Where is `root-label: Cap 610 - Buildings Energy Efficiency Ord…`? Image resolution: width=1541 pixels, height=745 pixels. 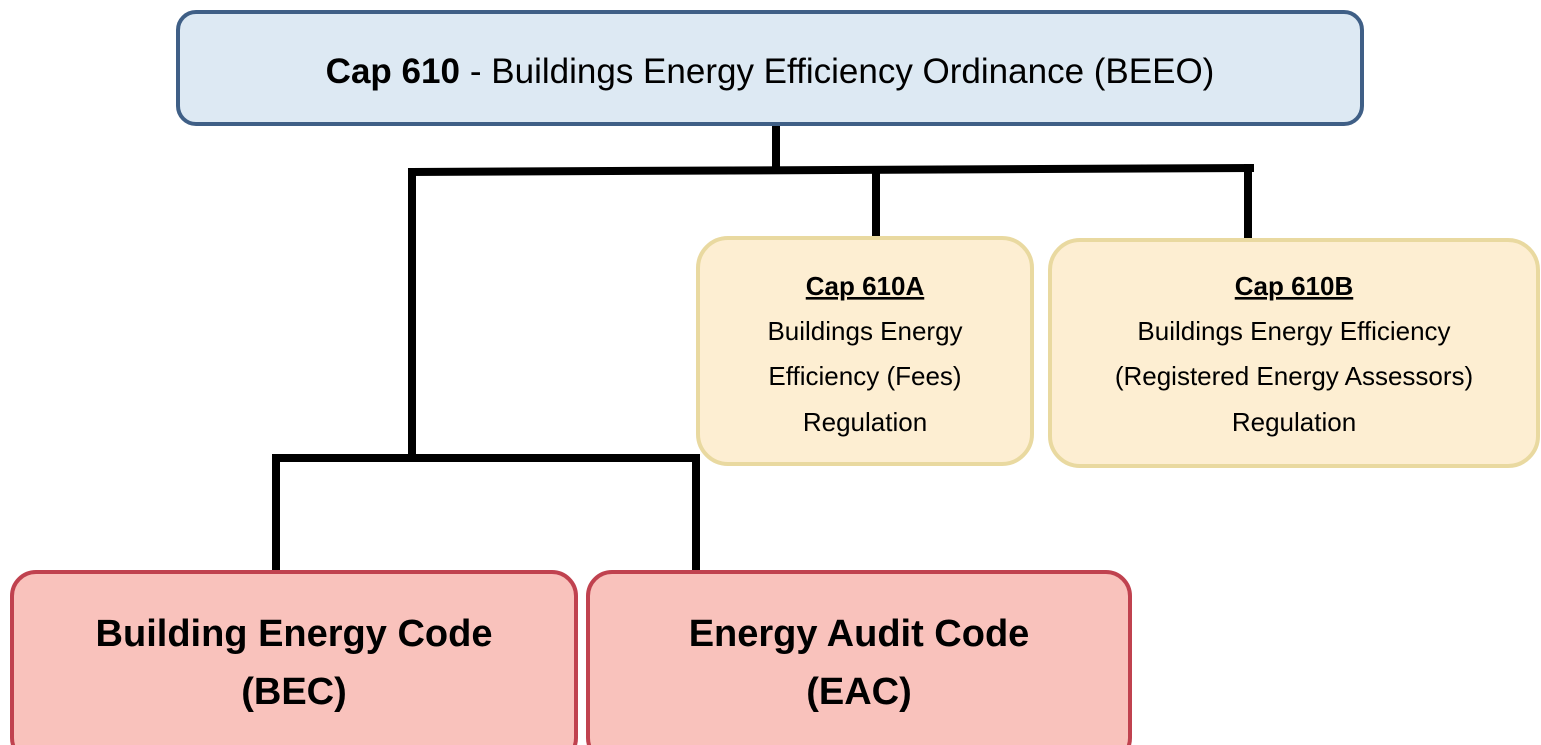
root-label: Cap 610 - Buildings Energy Efficiency Ord… is located at coordinates (770, 71).